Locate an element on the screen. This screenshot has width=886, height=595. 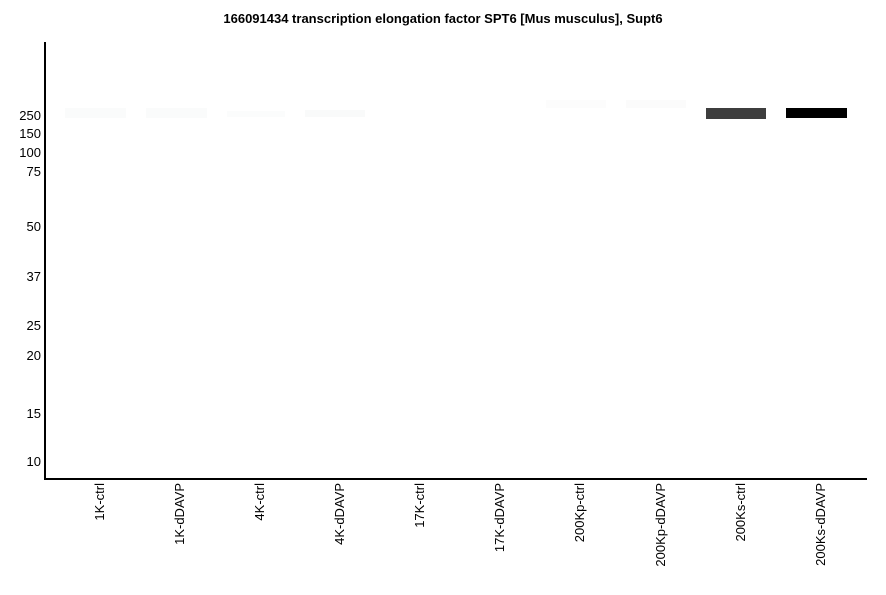
x-tick-label-4k-ctrl: 4K-ctrl is located at coordinates (259, 502).